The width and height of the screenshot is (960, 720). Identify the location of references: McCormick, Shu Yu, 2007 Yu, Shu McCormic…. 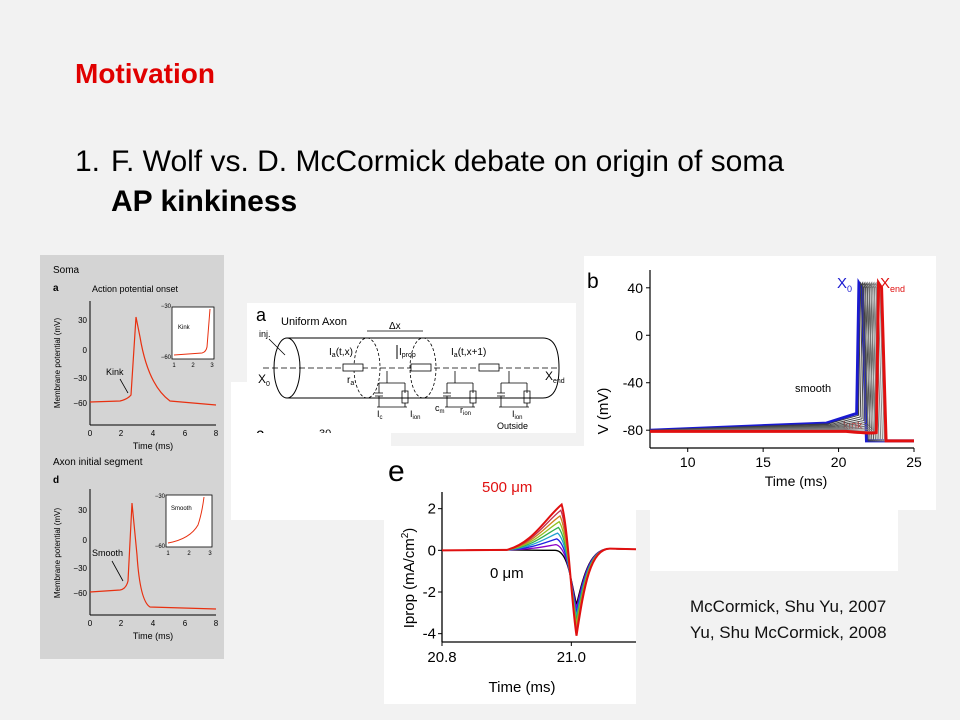
(788, 620).